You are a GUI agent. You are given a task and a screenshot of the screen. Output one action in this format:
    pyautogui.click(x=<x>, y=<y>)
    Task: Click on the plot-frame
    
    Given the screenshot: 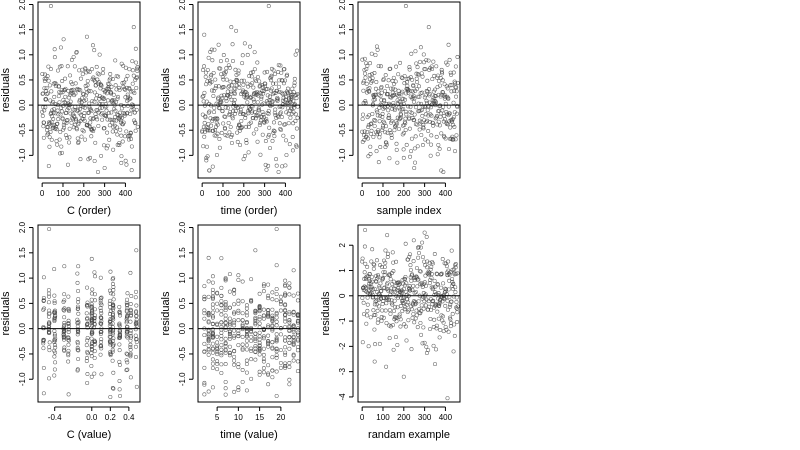 What is the action you would take?
    pyautogui.click(x=249, y=313)
    